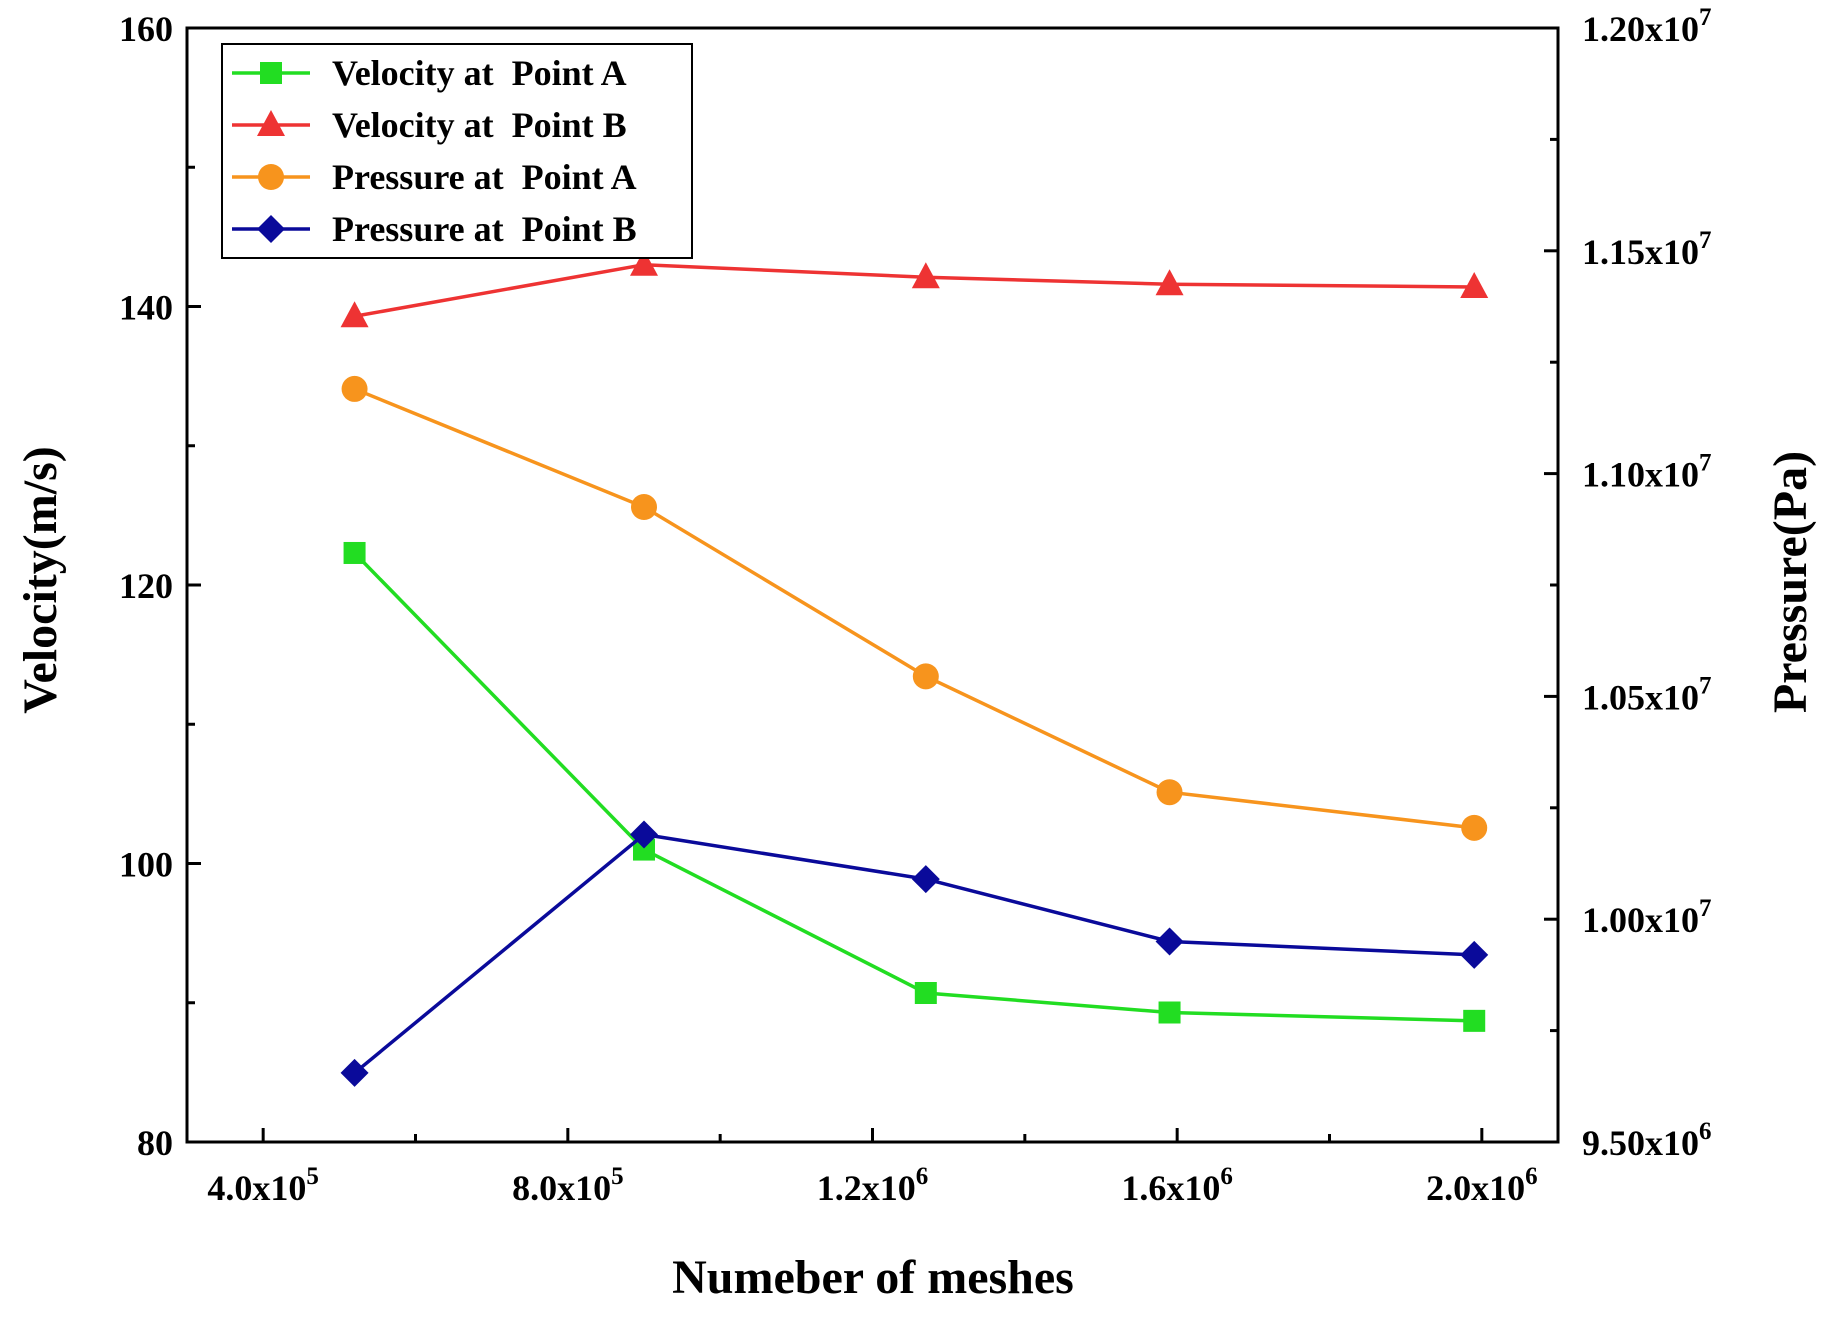 The width and height of the screenshot is (1828, 1319). I want to click on x-tick-label-mantissa: 1.6x10, so click(1170, 1188).